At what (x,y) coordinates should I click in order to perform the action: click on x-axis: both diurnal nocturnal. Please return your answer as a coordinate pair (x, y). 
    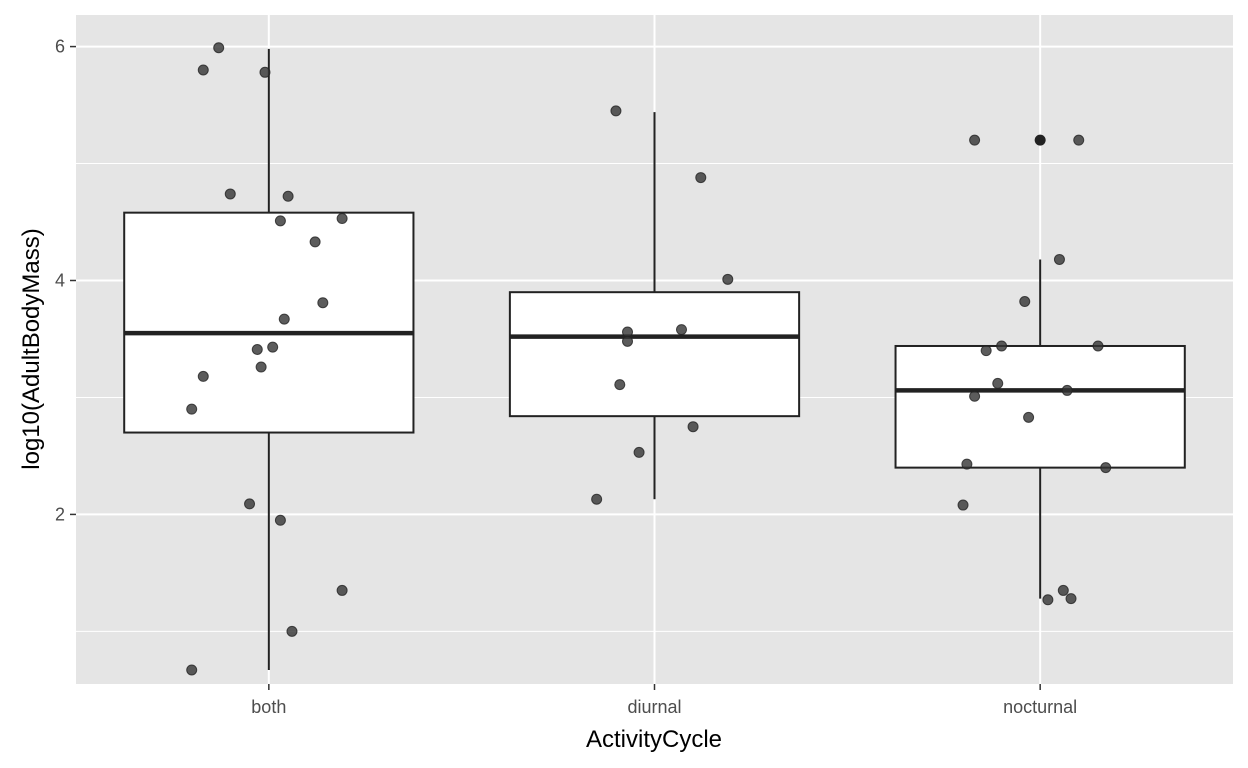
    Looking at the image, I should click on (664, 700).